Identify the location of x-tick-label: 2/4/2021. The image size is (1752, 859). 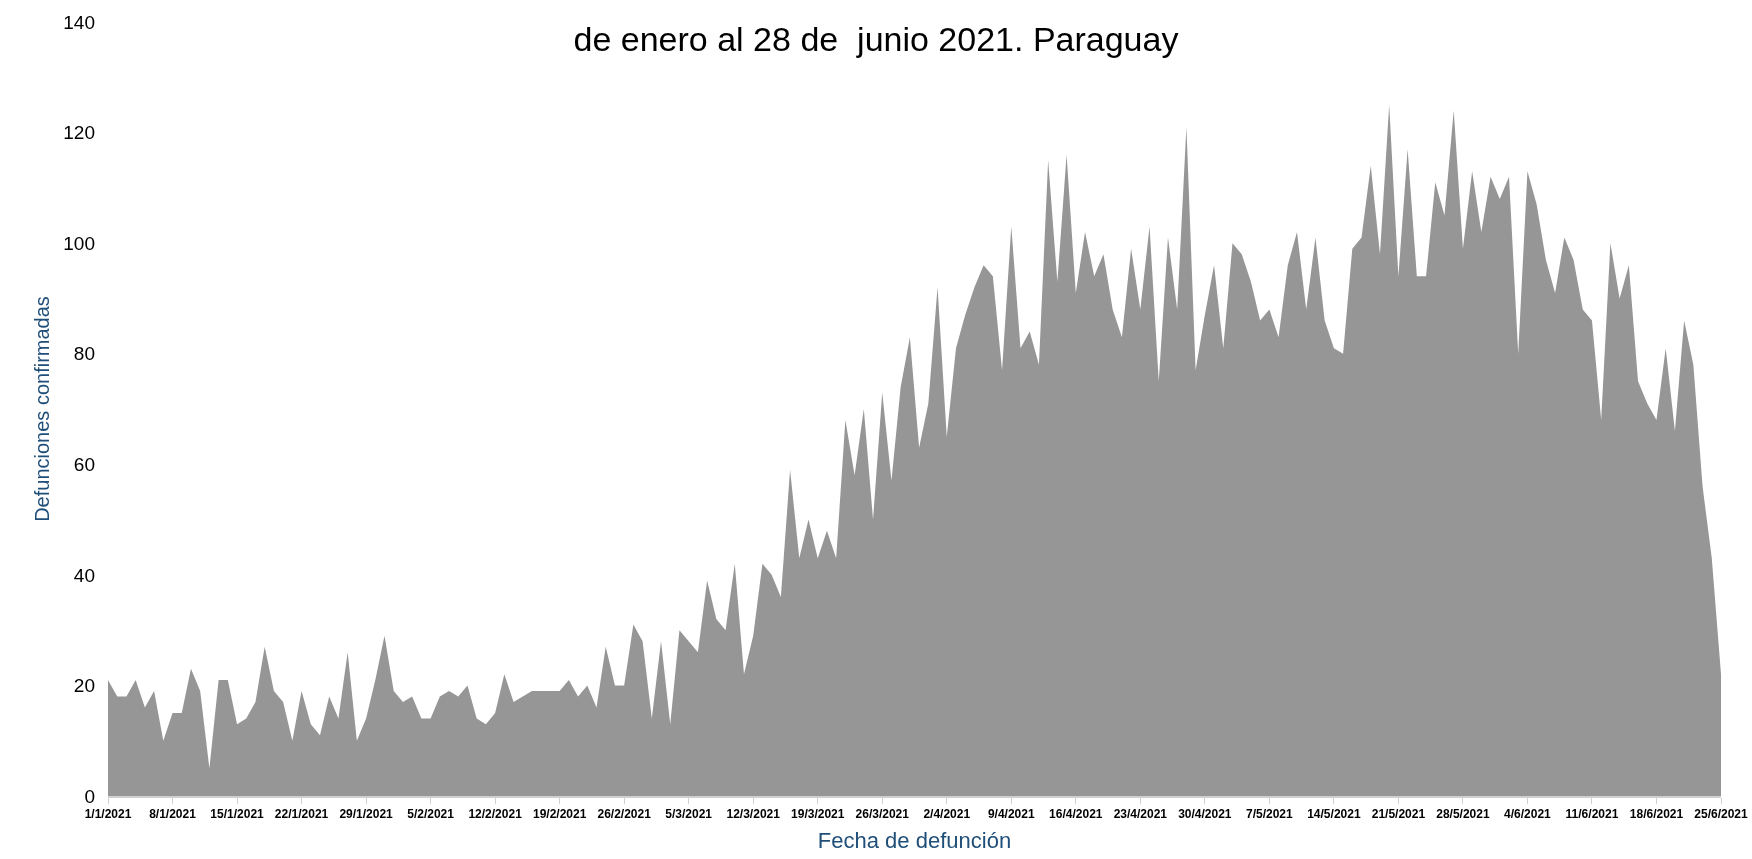
(947, 813).